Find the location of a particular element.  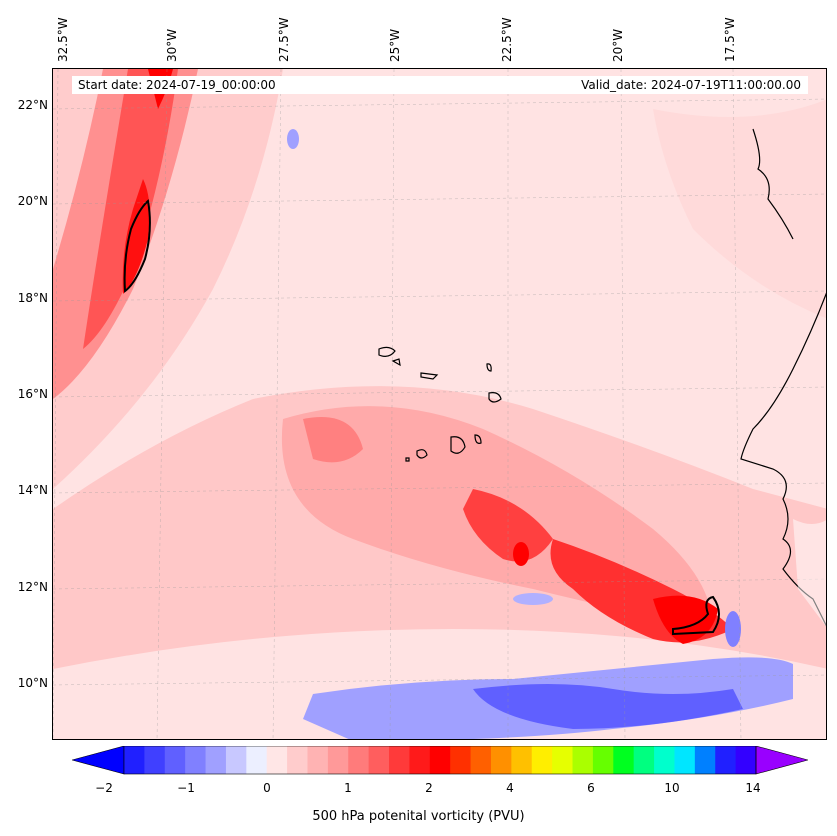

colorbar-label: 500 hPa potenital vorticity (PVU) is located at coordinates (418, 816).